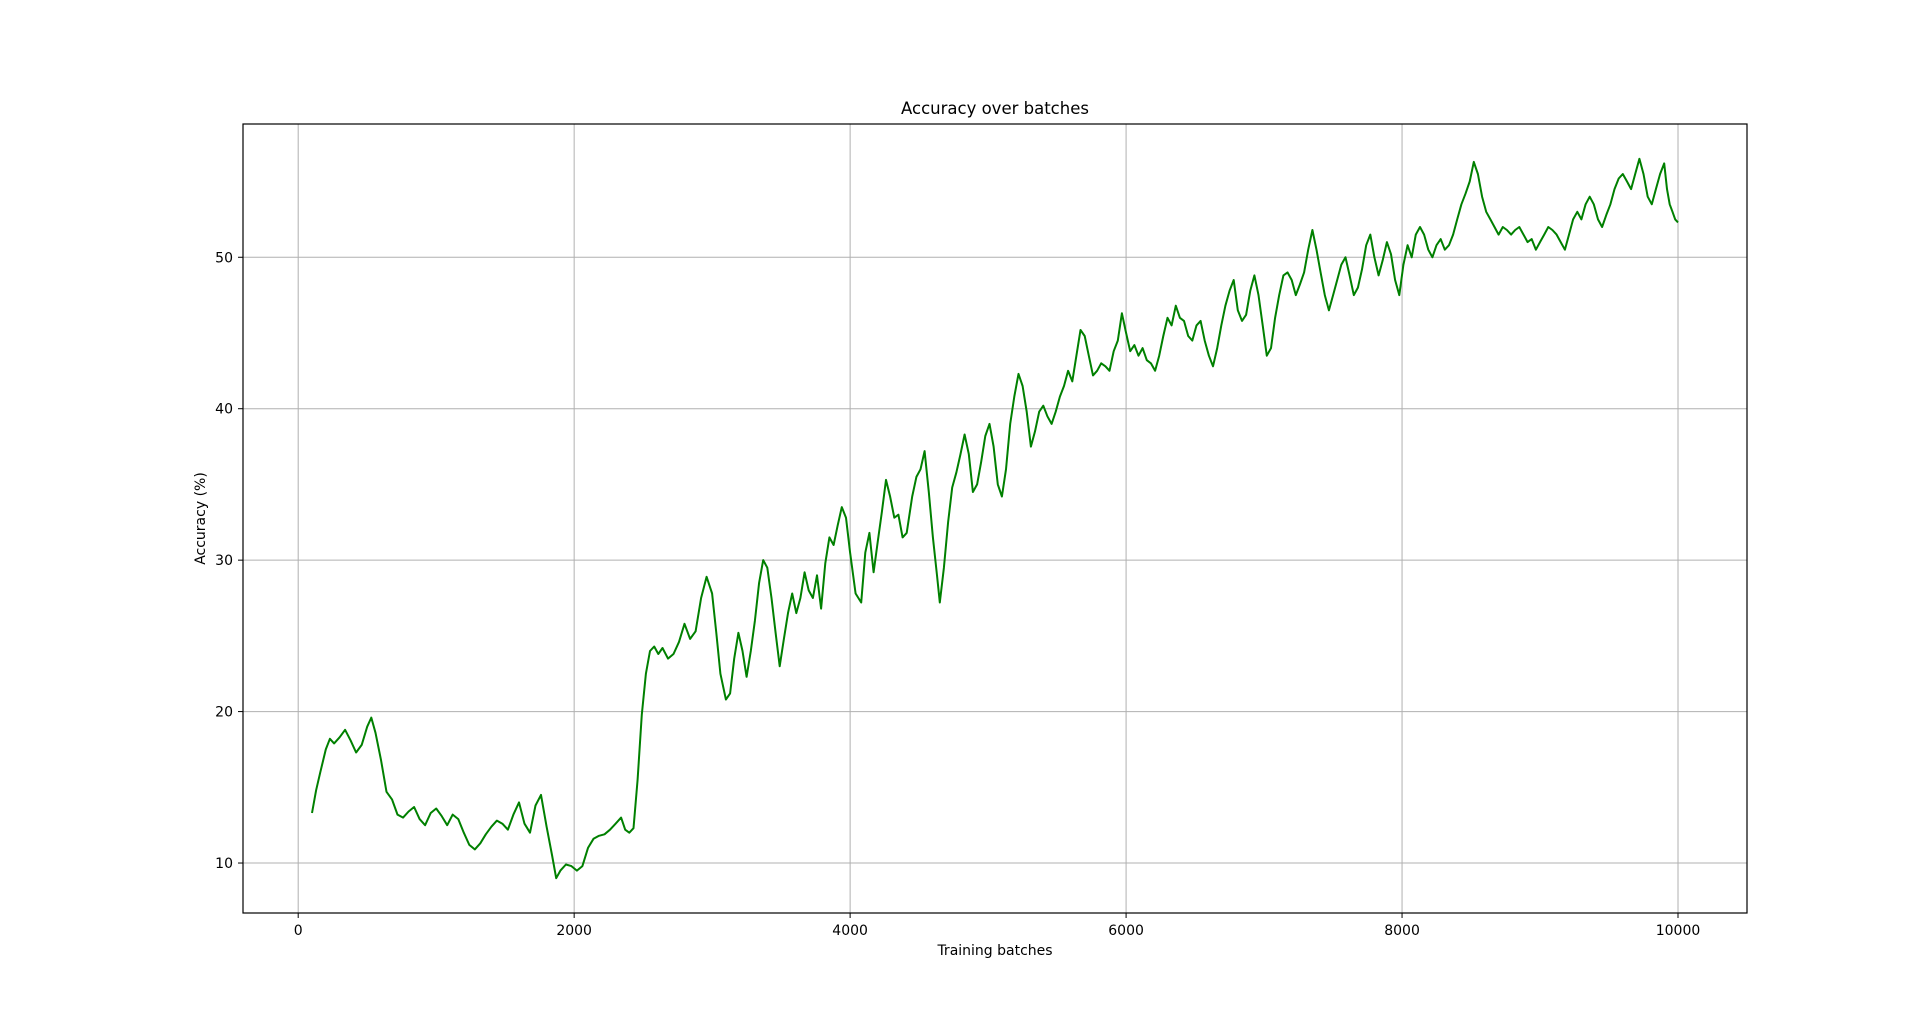 This screenshot has height=1015, width=1920. Describe the element at coordinates (224, 561) in the screenshot. I see `y-tick-label: 30` at that location.